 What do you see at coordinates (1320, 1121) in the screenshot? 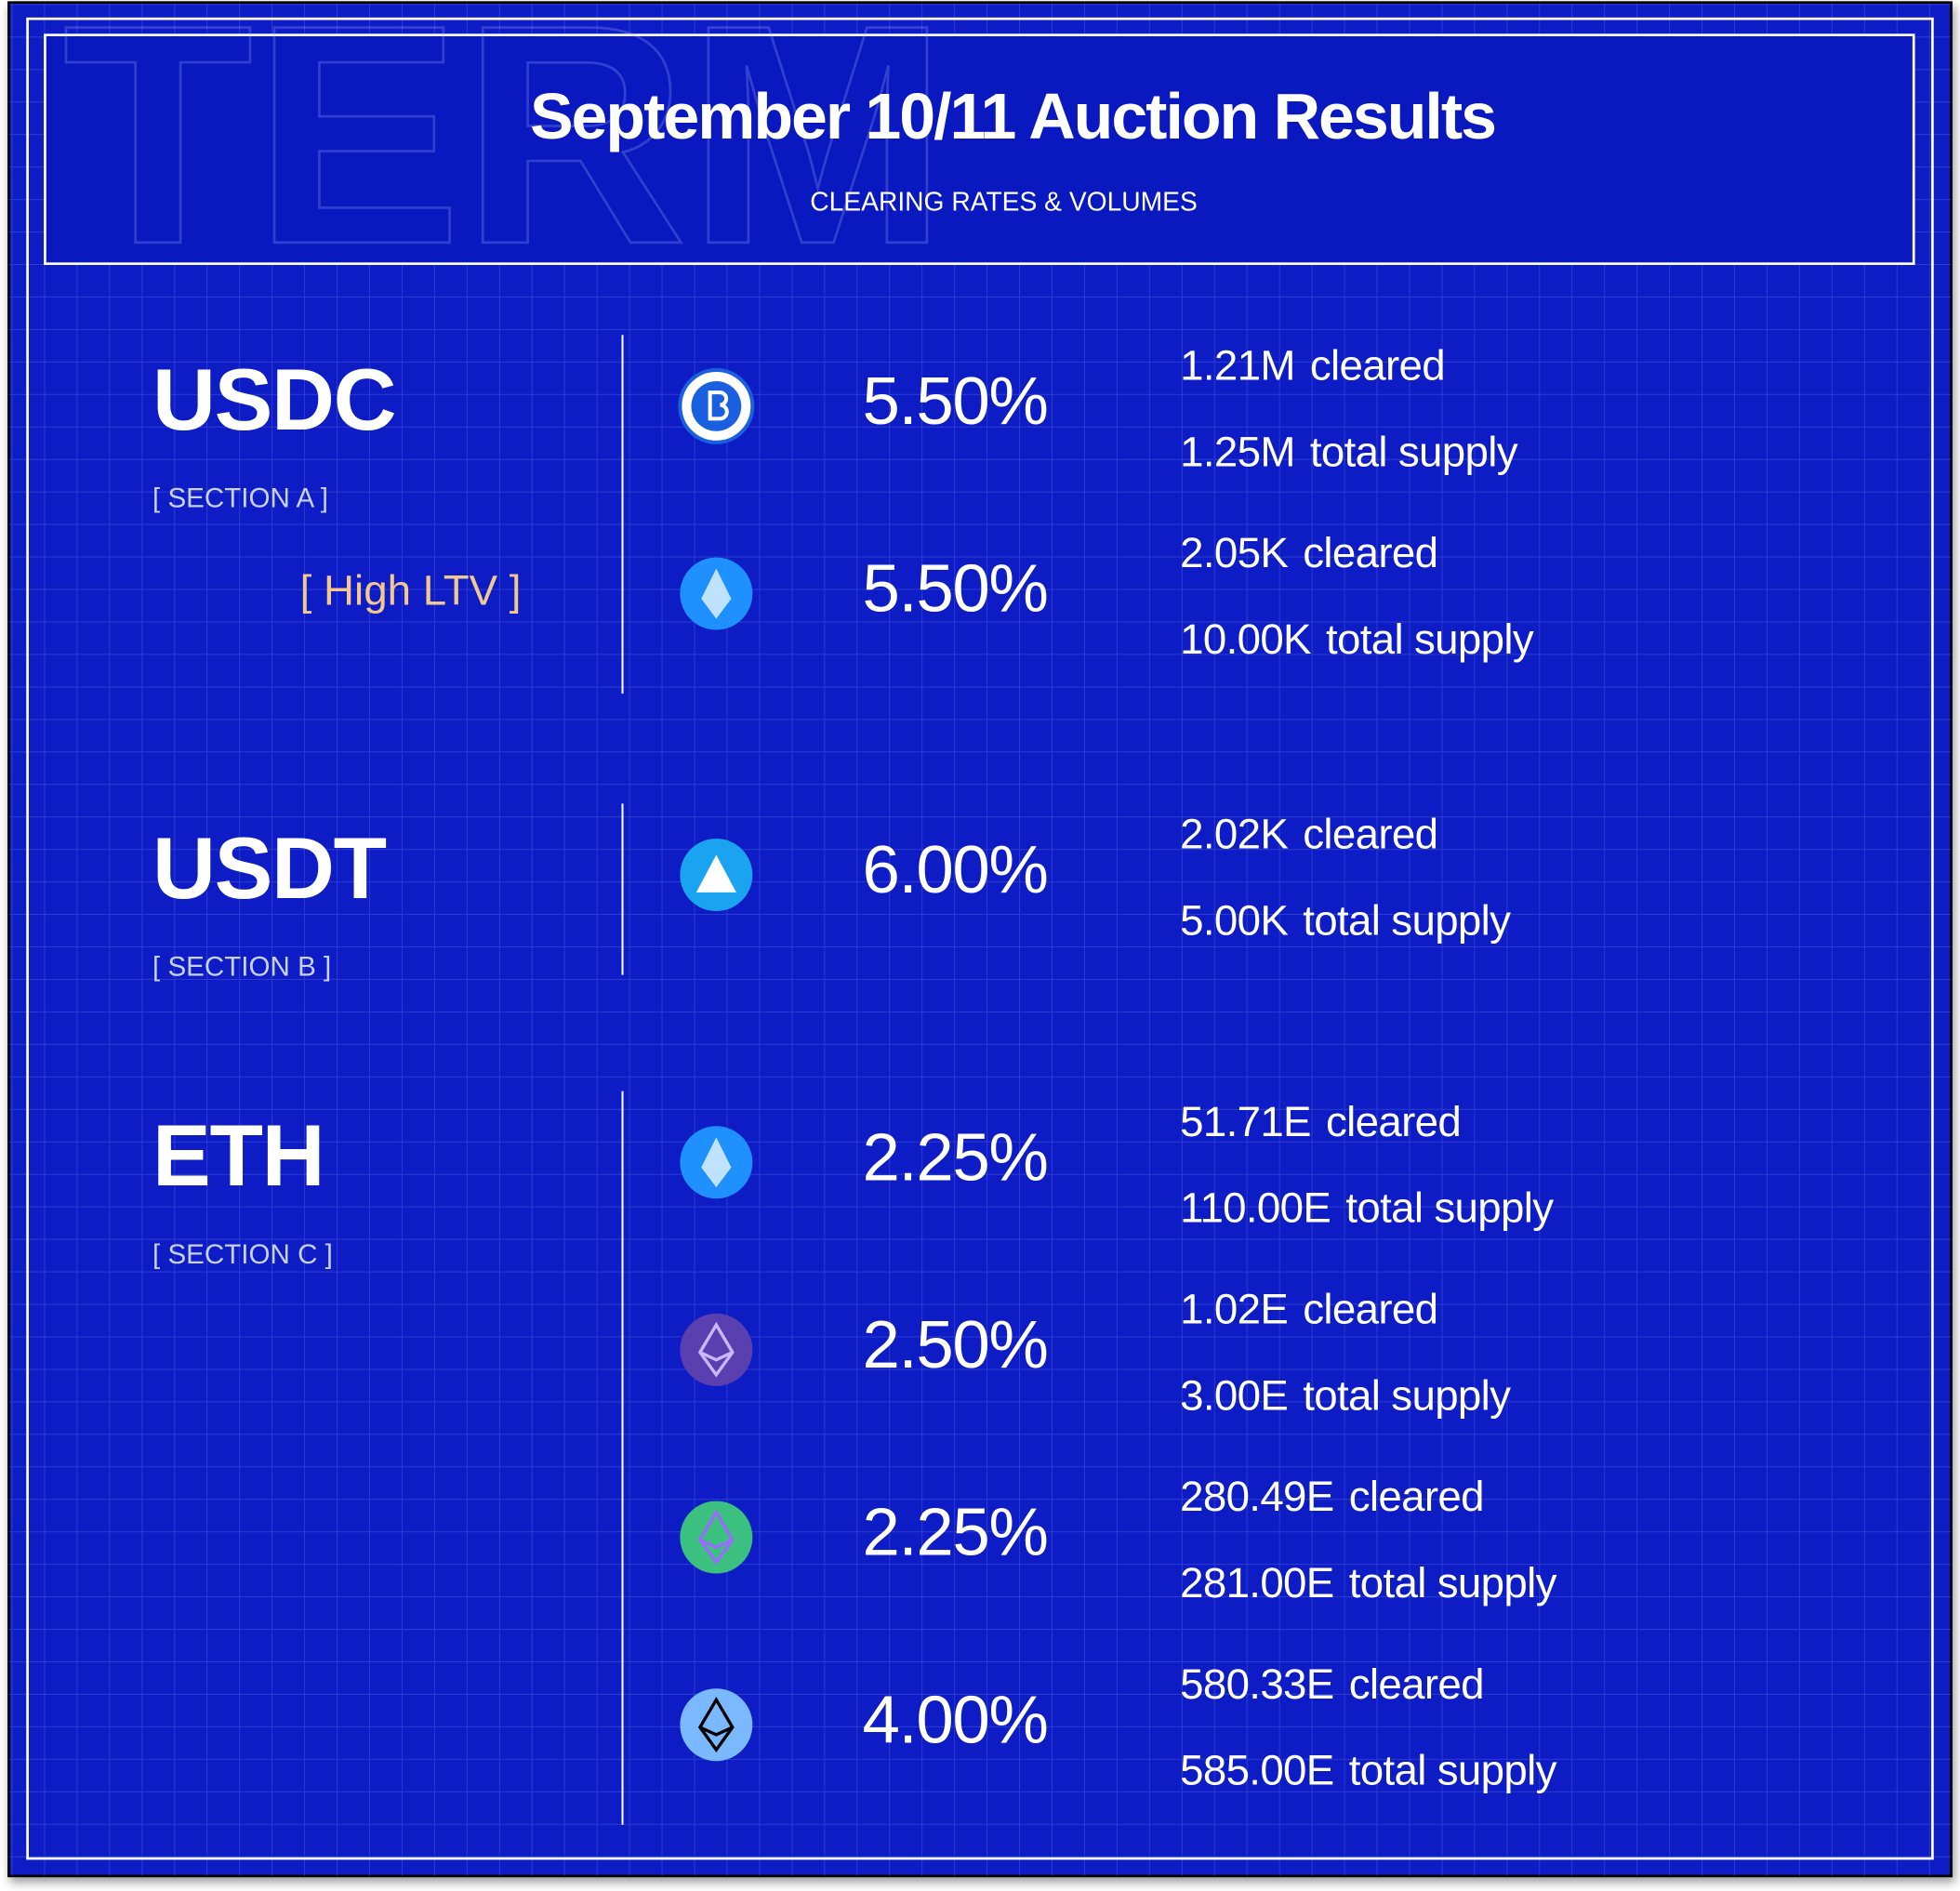
I see `cleared-line: 51.71E cleared` at bounding box center [1320, 1121].